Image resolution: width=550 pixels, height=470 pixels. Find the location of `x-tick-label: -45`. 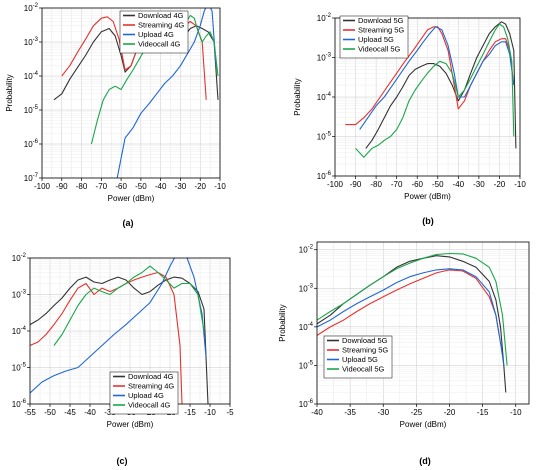

x-tick-label: -45 is located at coordinates (70, 412).